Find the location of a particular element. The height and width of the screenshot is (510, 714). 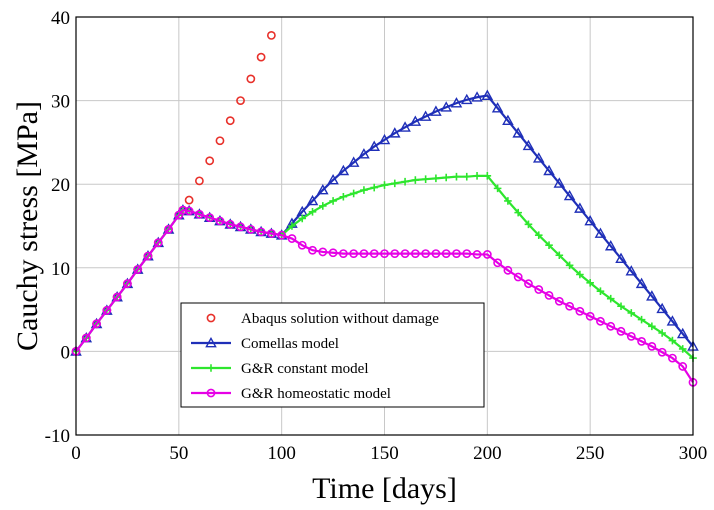

x-tick-label: 100 is located at coordinates (281, 453).